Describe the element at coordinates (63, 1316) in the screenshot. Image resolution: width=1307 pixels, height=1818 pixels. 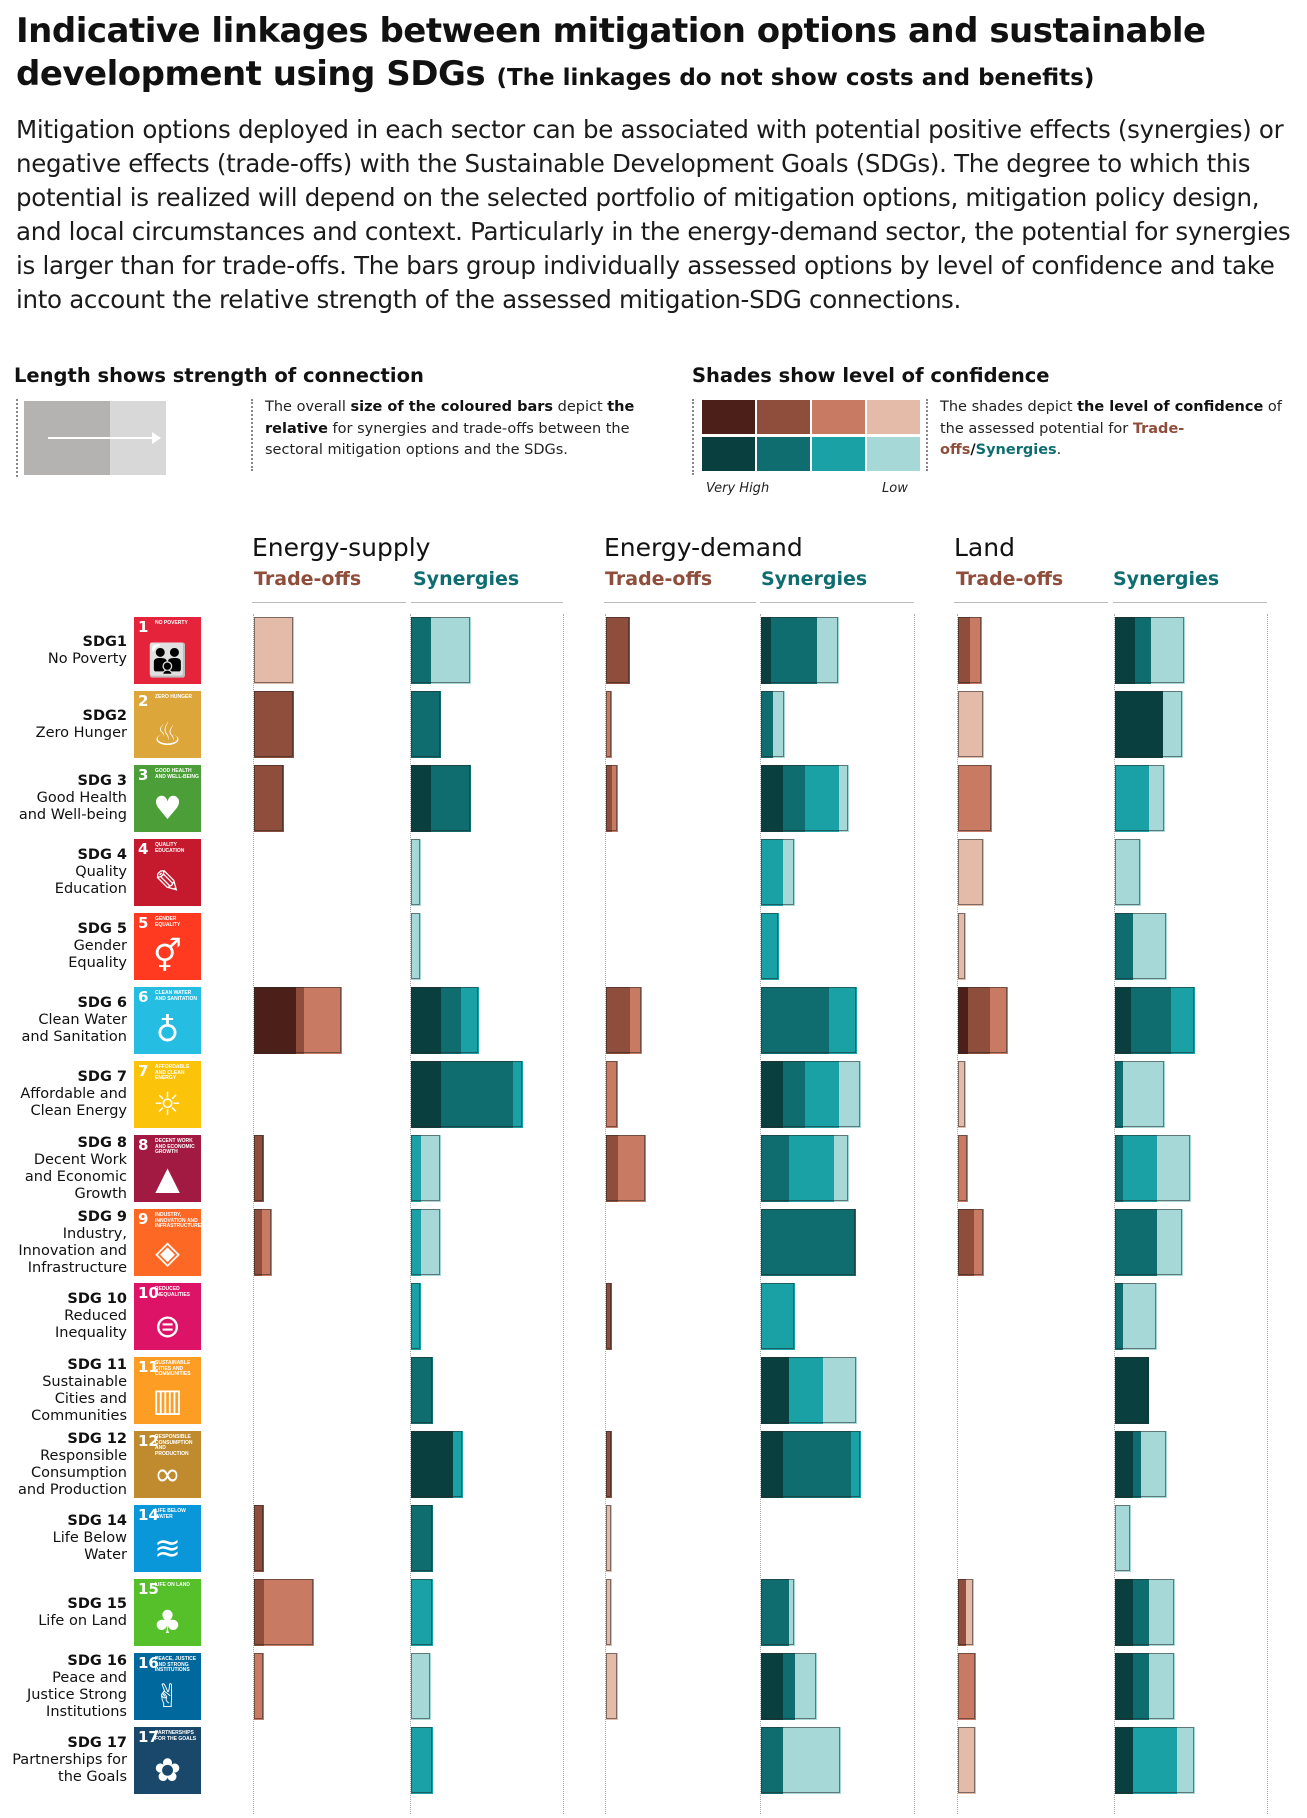
I see `sdg-row-label: SDG 10 Reduced Inequality` at that location.